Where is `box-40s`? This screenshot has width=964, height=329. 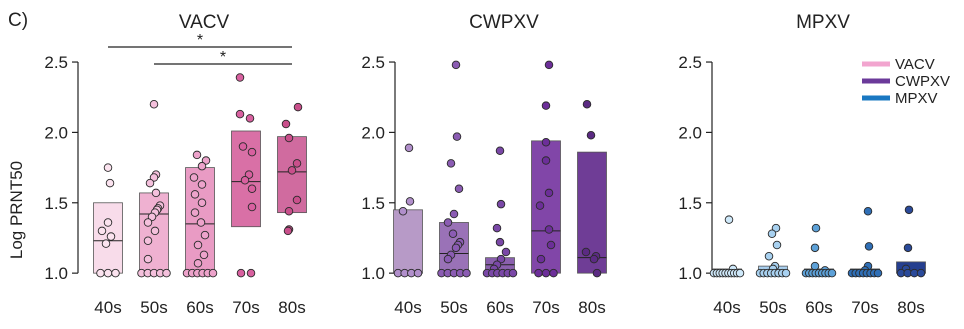 box-40s is located at coordinates (408, 241).